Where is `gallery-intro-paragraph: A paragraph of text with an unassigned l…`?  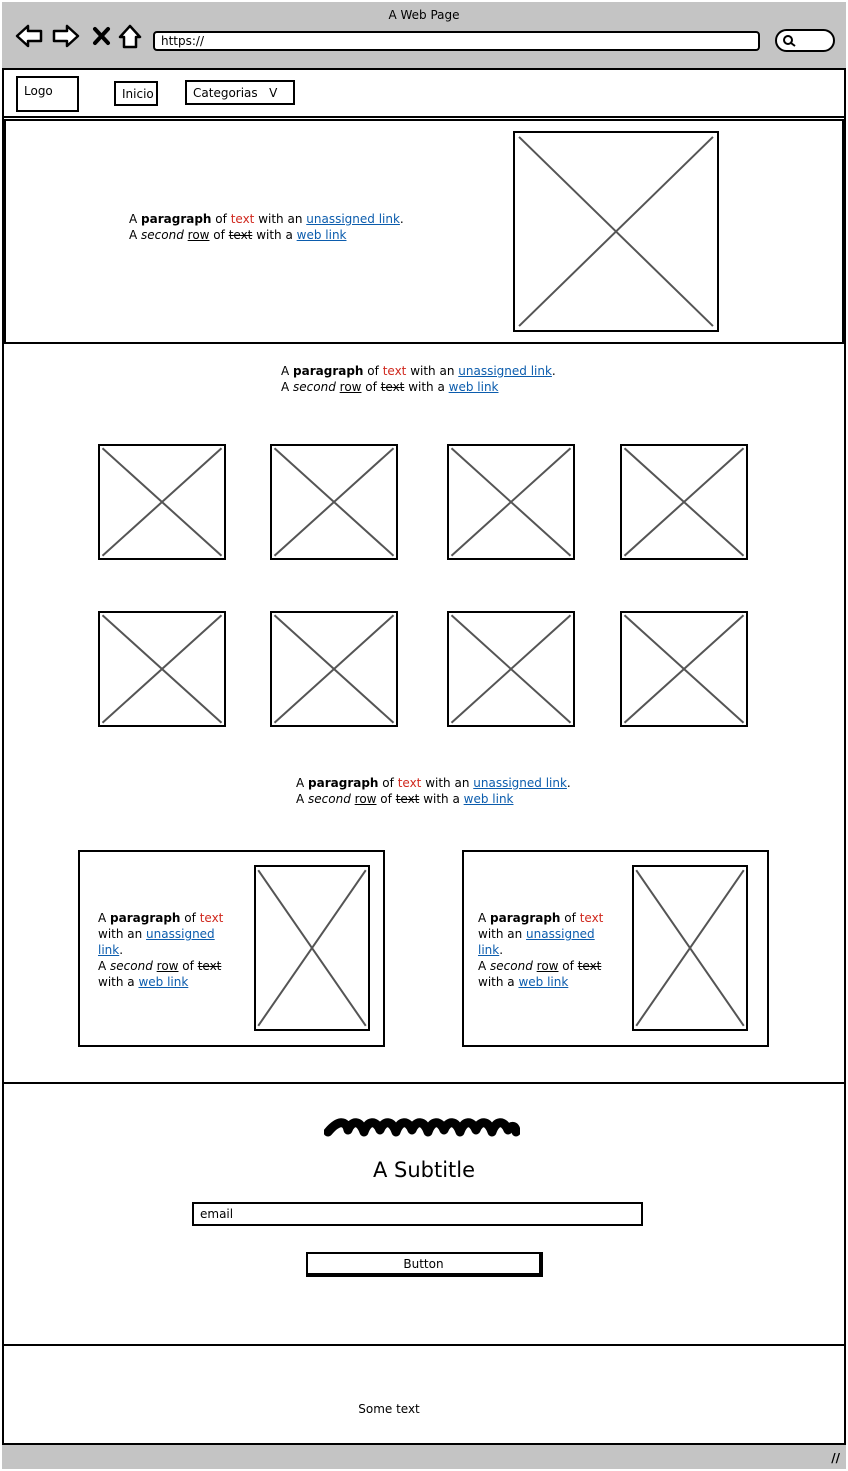
gallery-intro-paragraph: A paragraph of text with an unassigned l… is located at coordinates (418, 379).